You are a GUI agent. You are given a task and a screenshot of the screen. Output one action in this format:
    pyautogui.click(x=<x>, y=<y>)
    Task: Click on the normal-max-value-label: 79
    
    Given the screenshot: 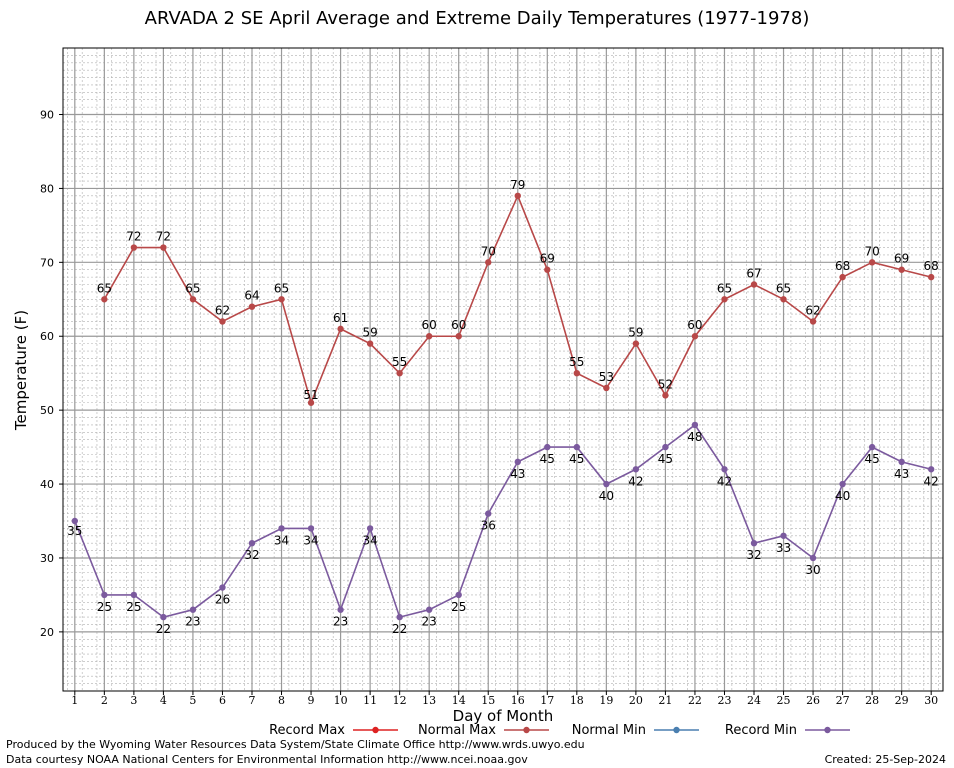 What is the action you would take?
    pyautogui.click(x=517, y=185)
    